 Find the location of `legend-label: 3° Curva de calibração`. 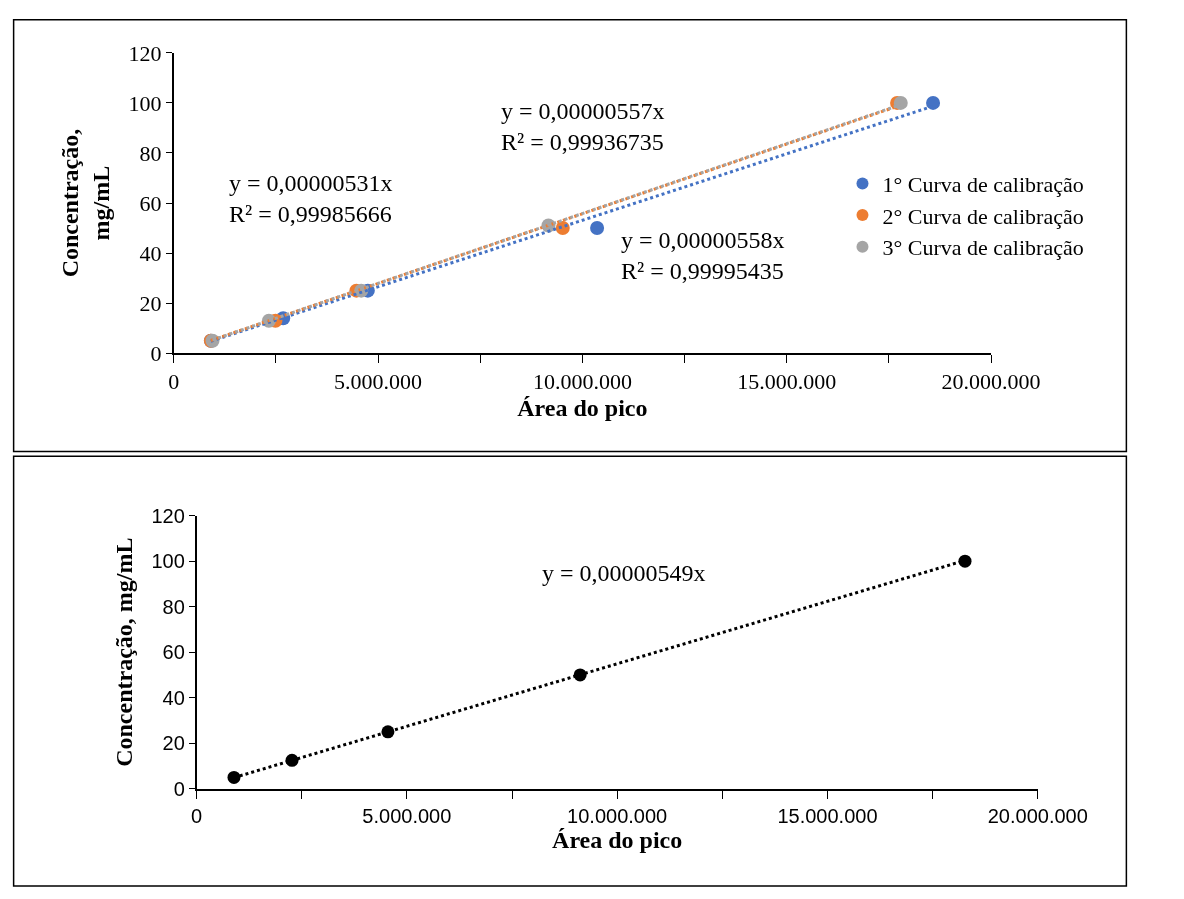

legend-label: 3° Curva de calibração is located at coordinates (983, 248).